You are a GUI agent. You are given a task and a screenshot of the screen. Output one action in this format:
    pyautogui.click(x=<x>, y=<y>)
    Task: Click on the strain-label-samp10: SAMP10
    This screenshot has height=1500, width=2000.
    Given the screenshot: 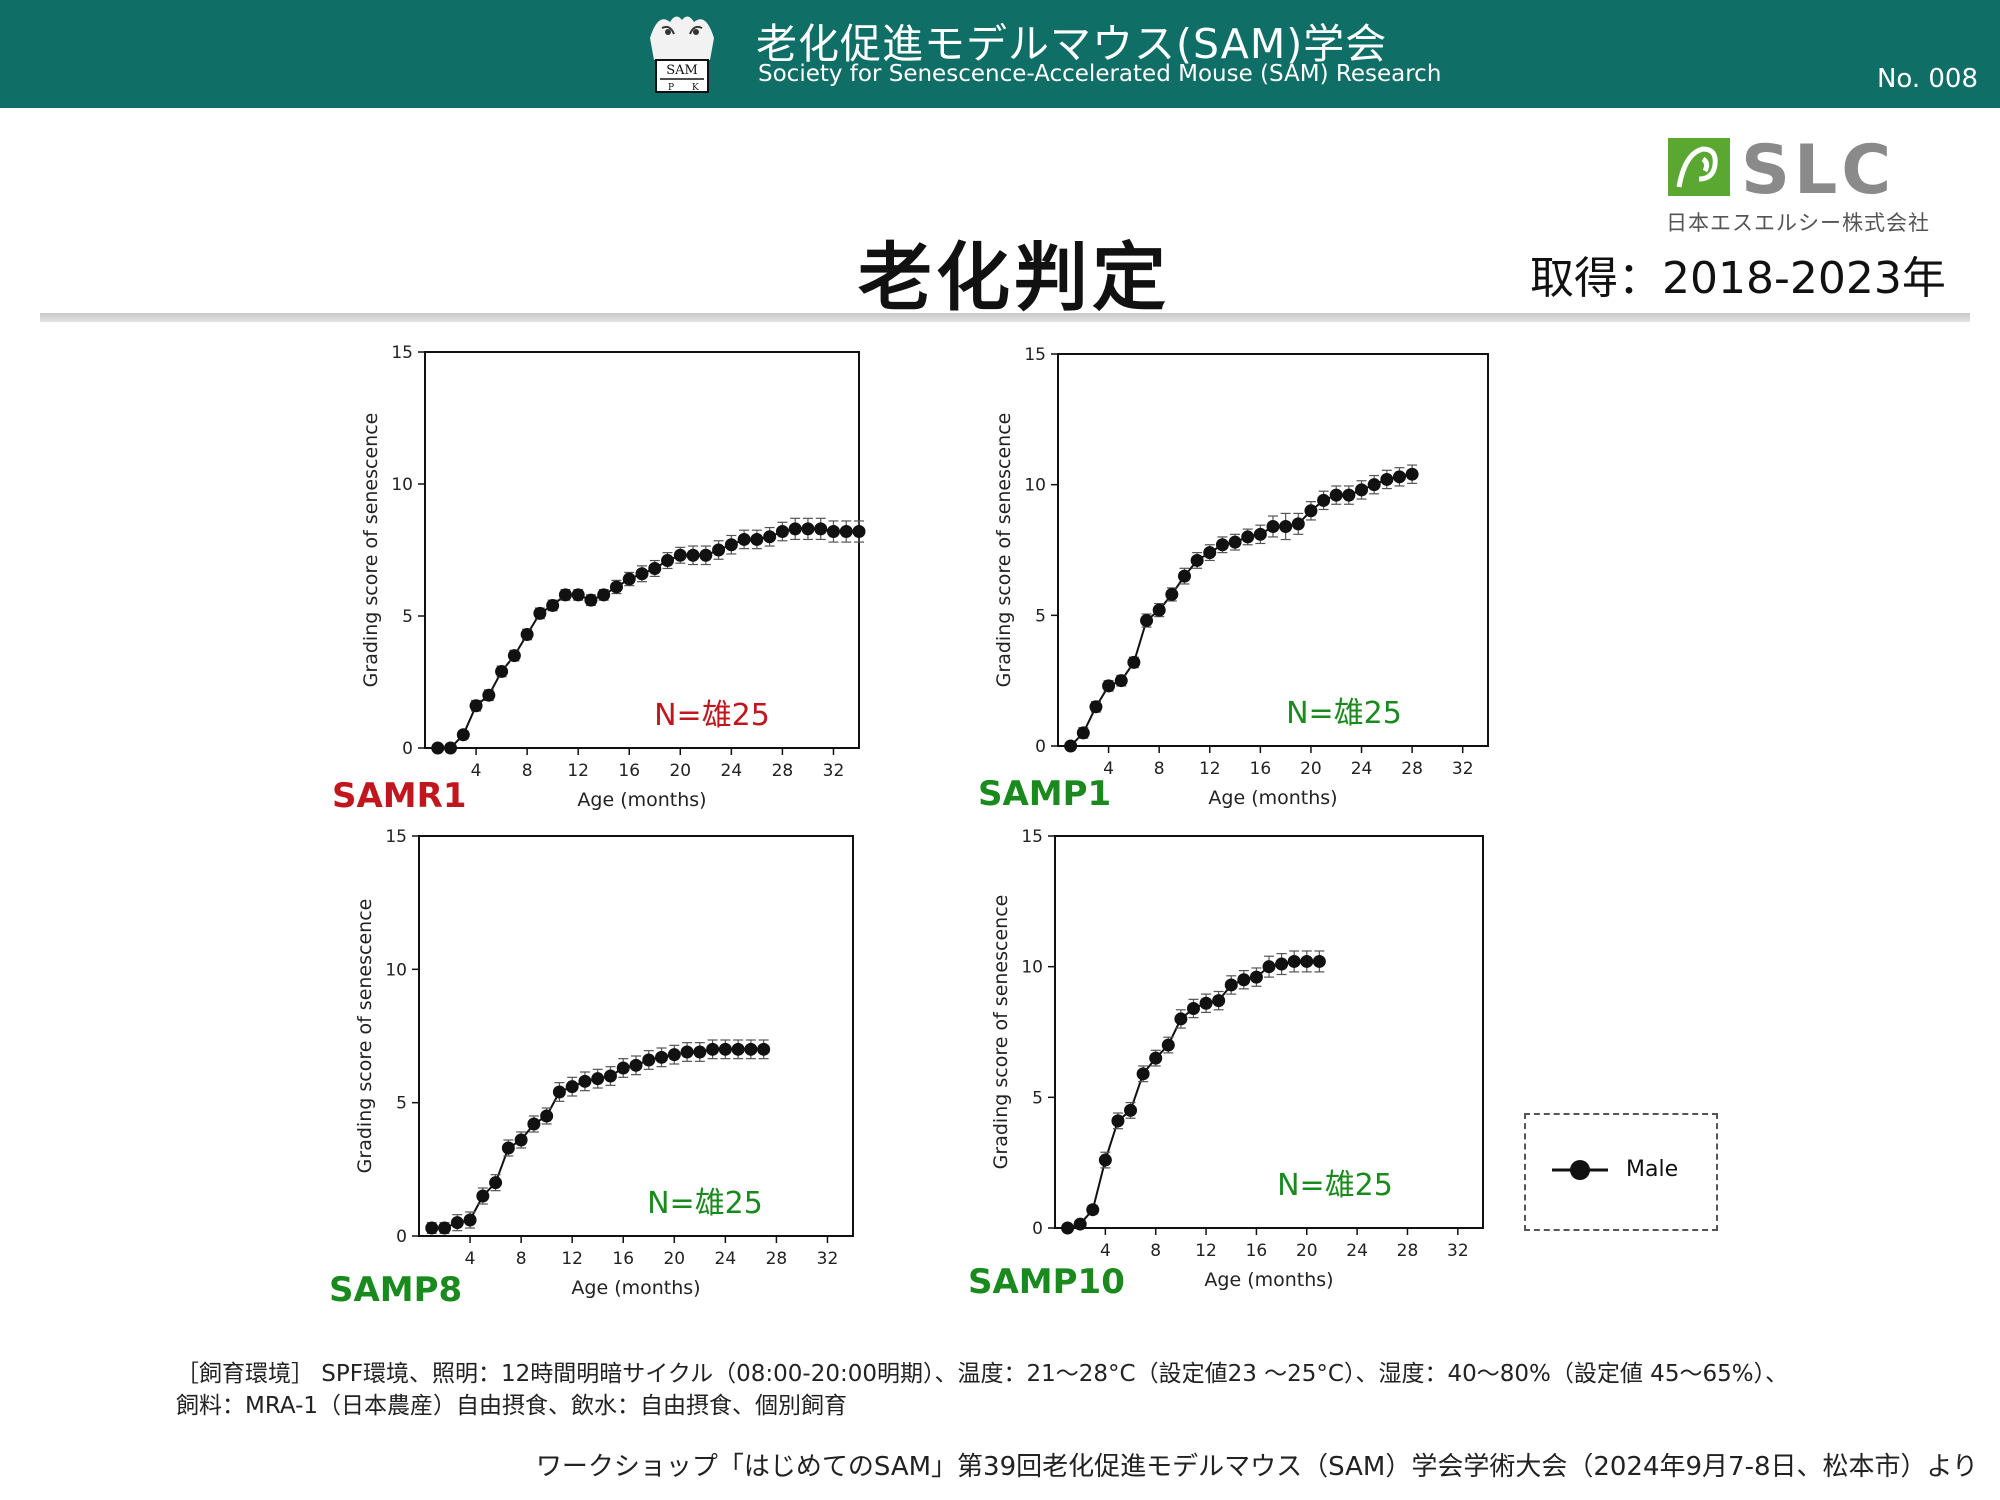 What is the action you would take?
    pyautogui.click(x=1046, y=1282)
    